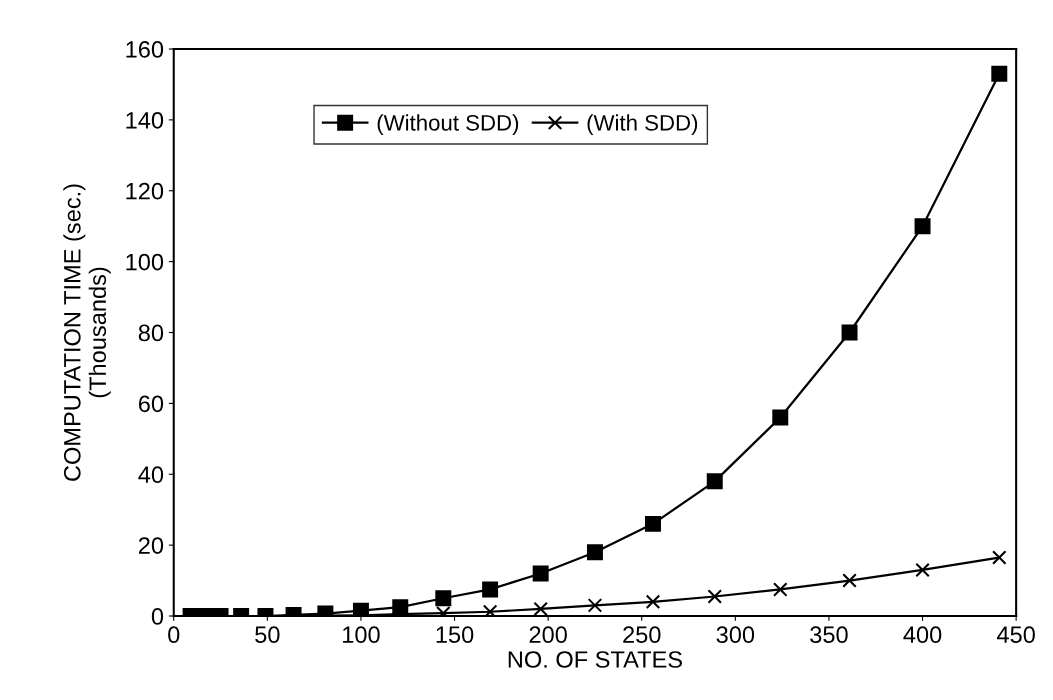  I want to click on y-tick-label: 40, so click(151, 475).